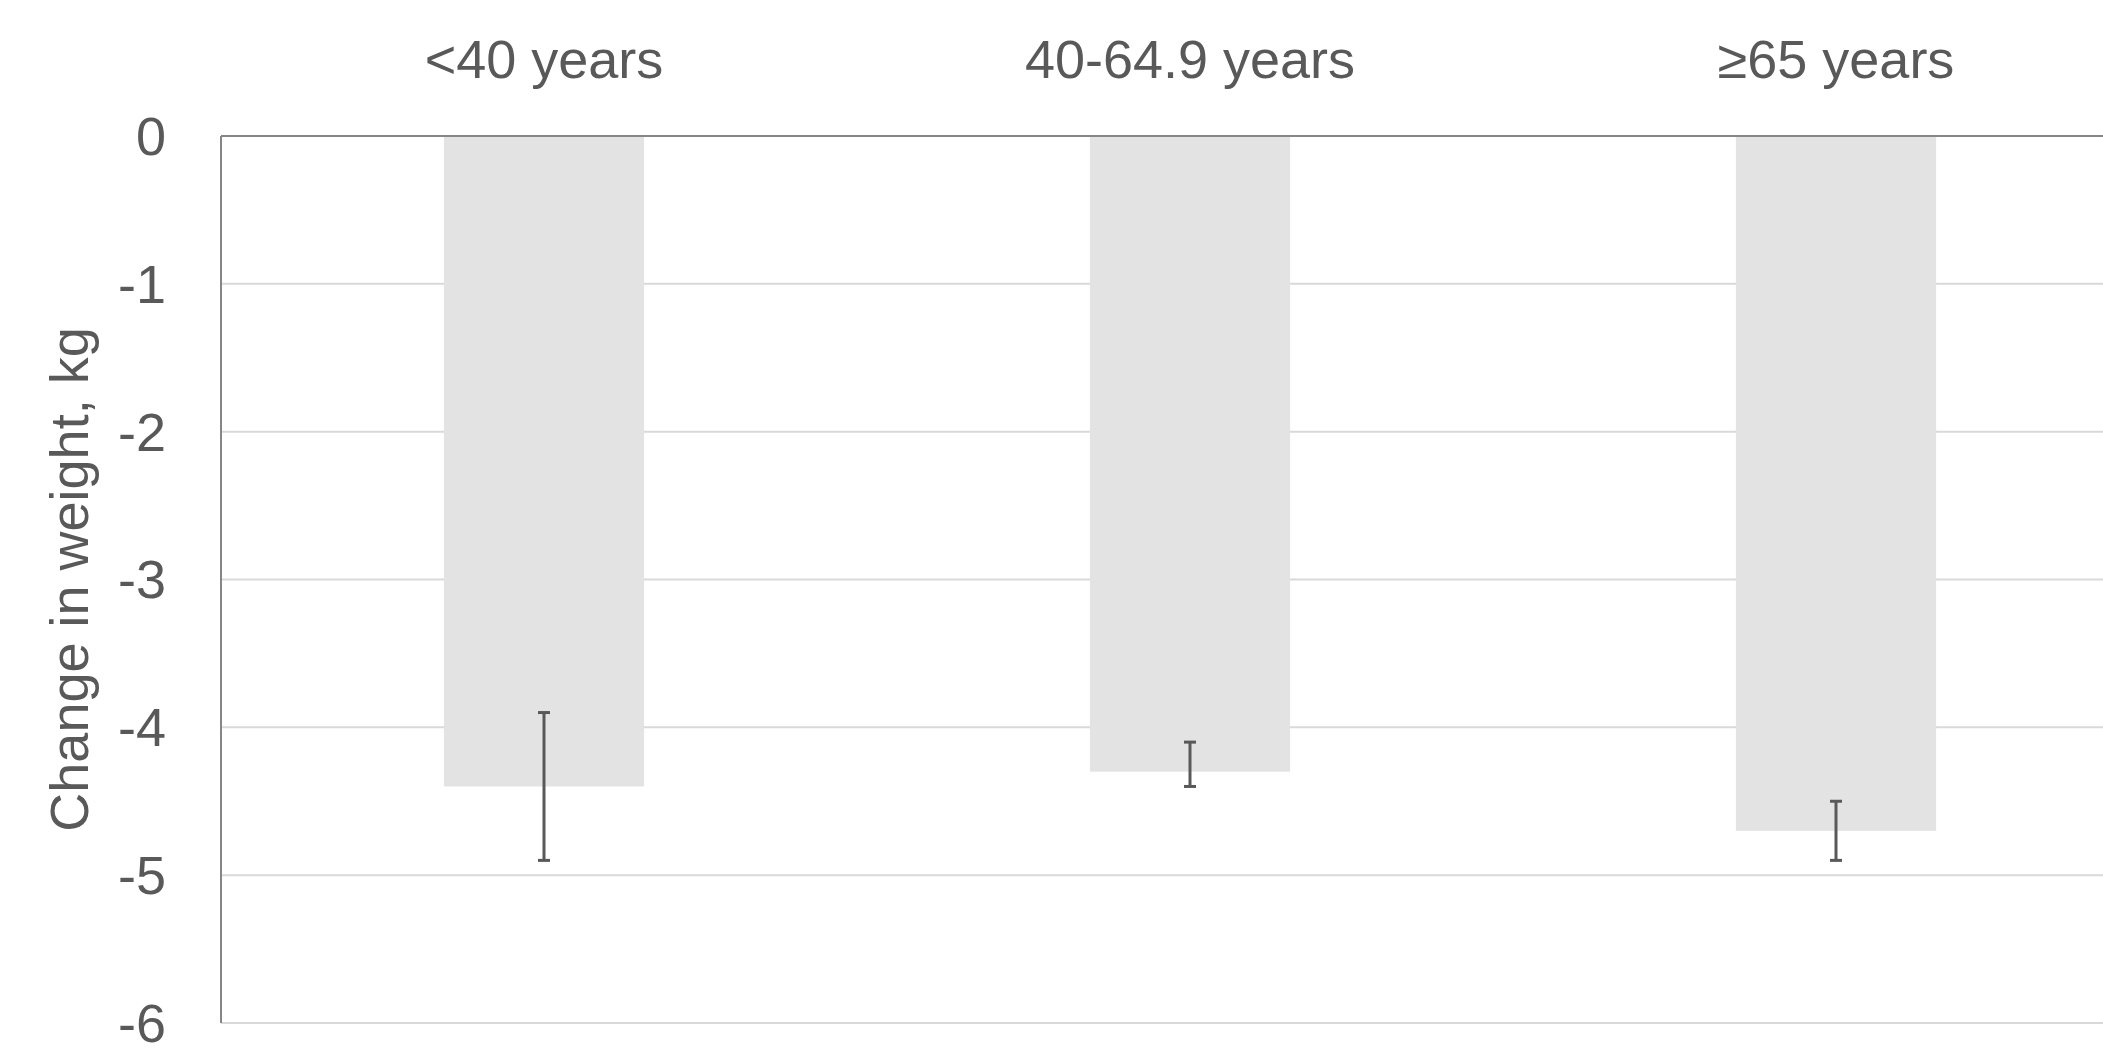  Describe the element at coordinates (1190, 59) in the screenshot. I see `x-tick-label: 40-64.9 years` at that location.